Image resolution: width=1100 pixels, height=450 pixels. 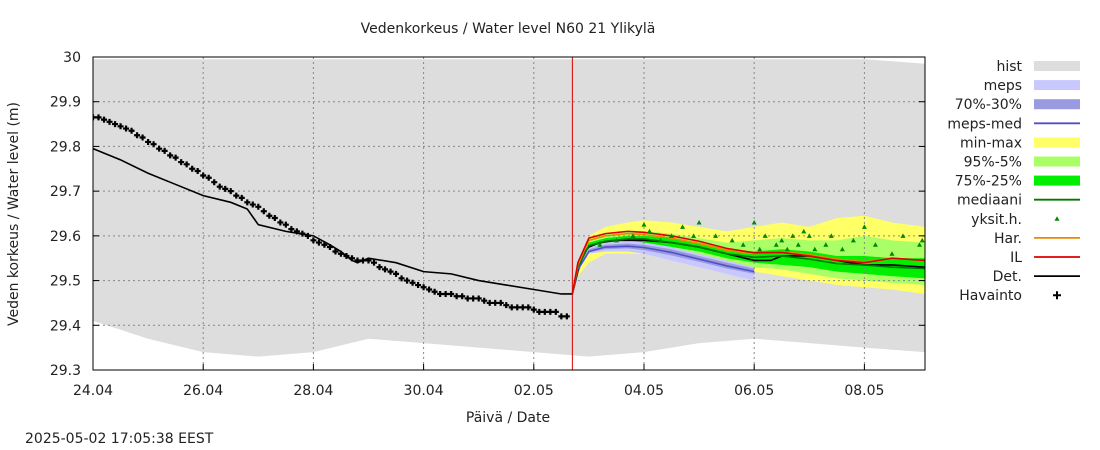 I want to click on legend-label: meps-med, so click(x=984, y=124).